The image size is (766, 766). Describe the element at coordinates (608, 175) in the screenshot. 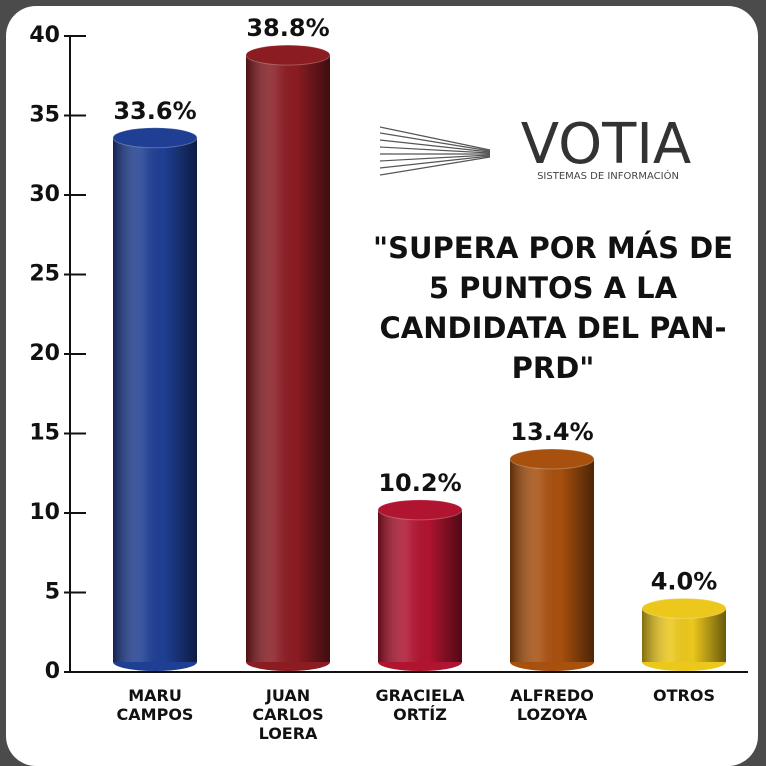

I see `logo-tagline: SISTEMAS DE INFORMACIÓN` at that location.